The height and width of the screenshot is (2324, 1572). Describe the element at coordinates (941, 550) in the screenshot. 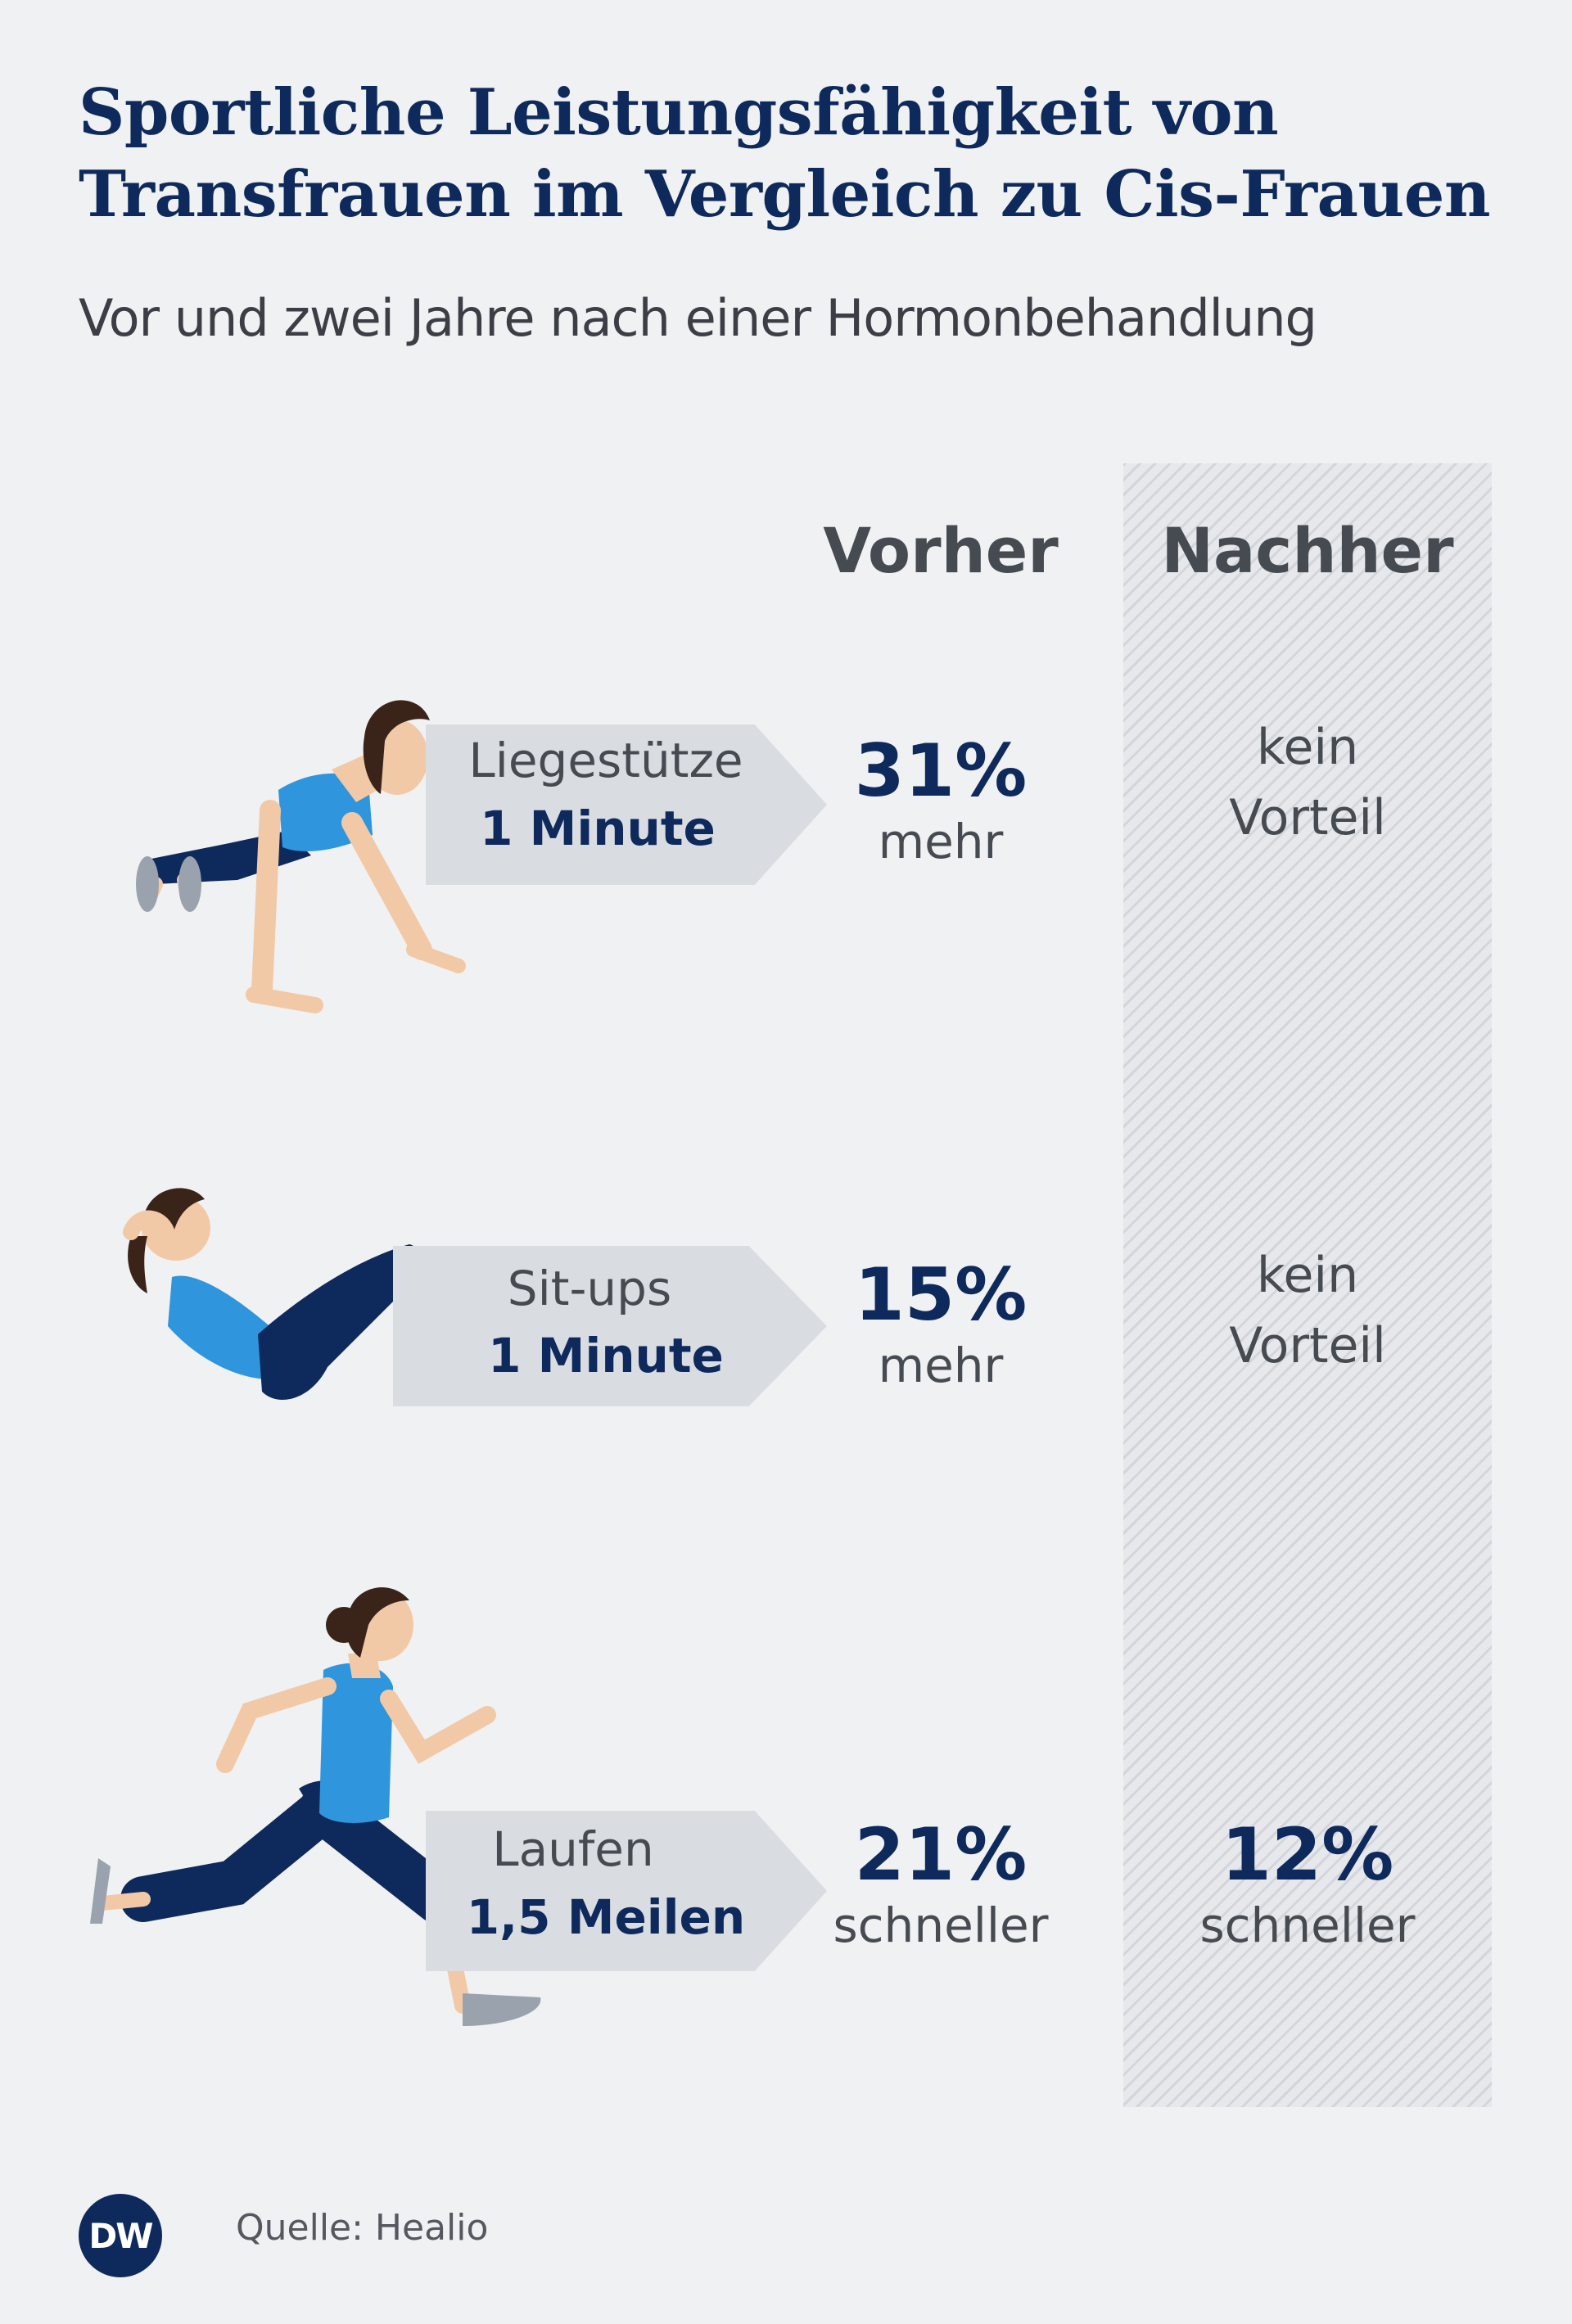

I see `column-header-before: Vorher` at that location.